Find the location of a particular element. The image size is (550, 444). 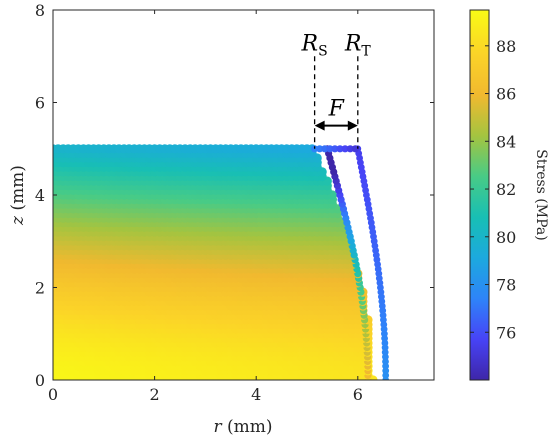

f-arrowhead-right is located at coordinates (352, 125).